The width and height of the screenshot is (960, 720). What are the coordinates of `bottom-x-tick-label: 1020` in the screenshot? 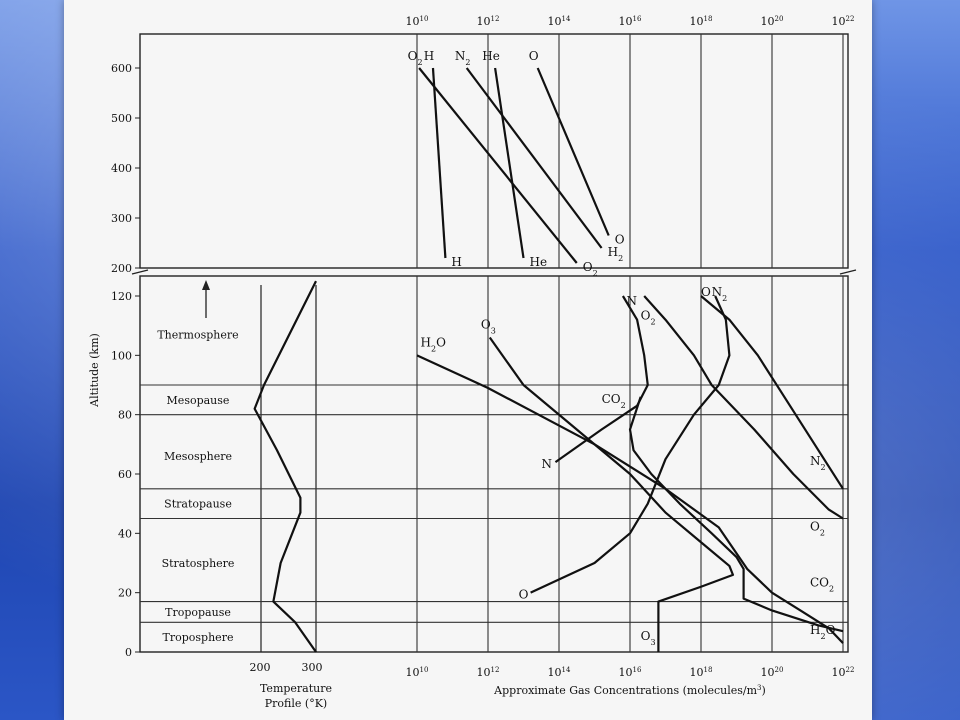 It's located at (772, 672).